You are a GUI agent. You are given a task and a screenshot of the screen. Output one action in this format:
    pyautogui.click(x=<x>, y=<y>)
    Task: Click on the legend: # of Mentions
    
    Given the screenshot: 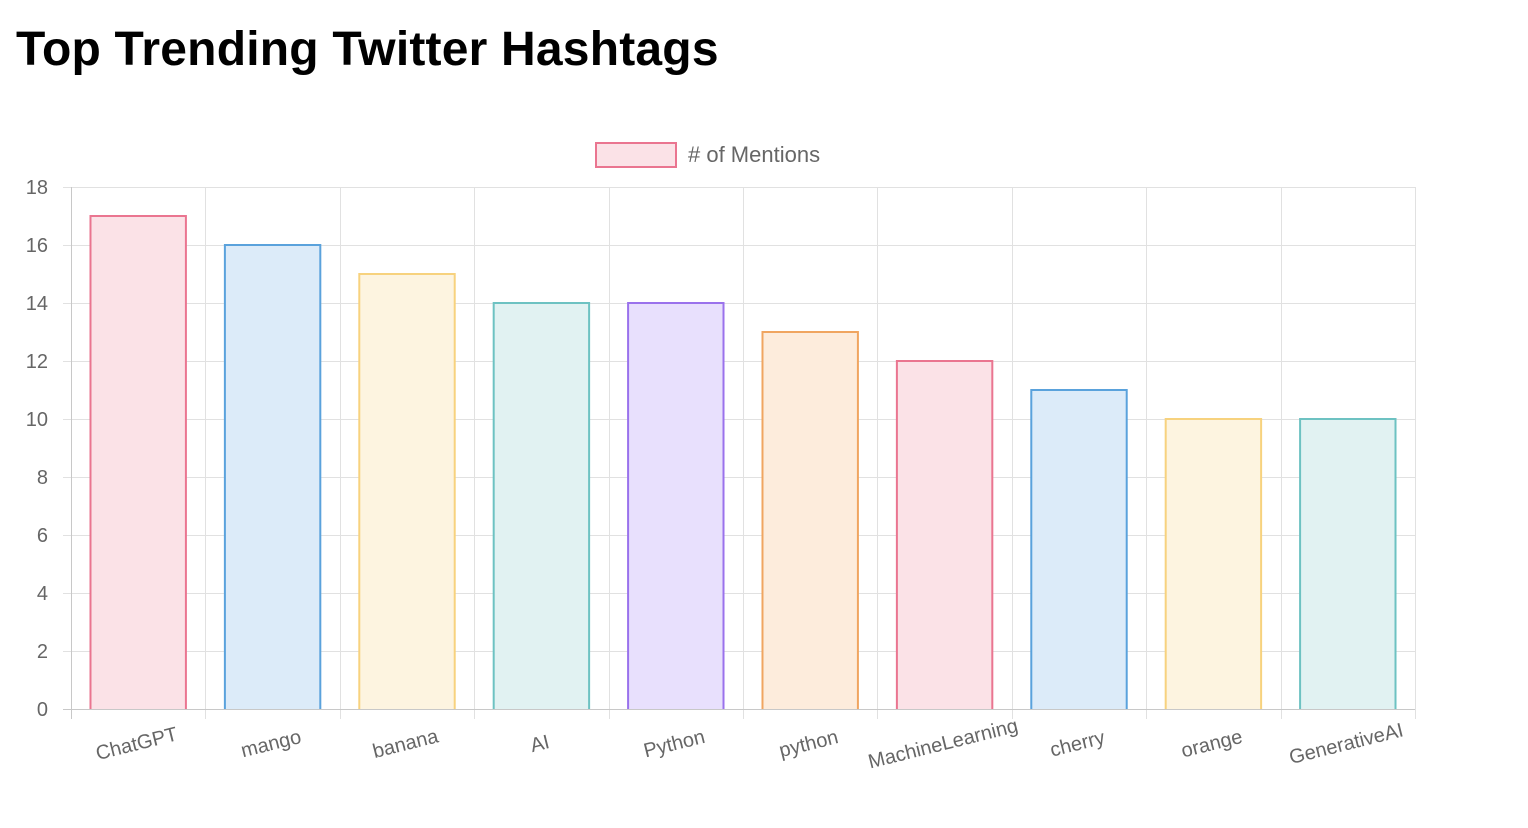 What is the action you would take?
    pyautogui.click(x=707, y=155)
    